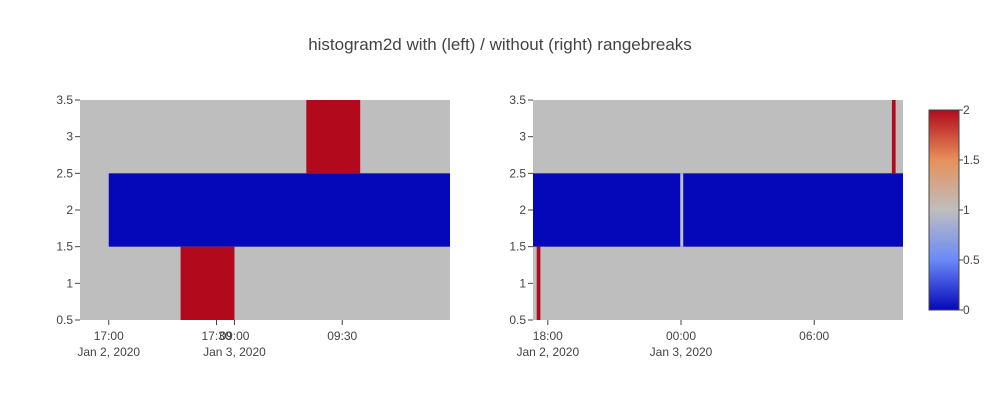 The width and height of the screenshot is (1000, 400). Describe the element at coordinates (971, 260) in the screenshot. I see `colorbar-tick-label: 0.5` at that location.